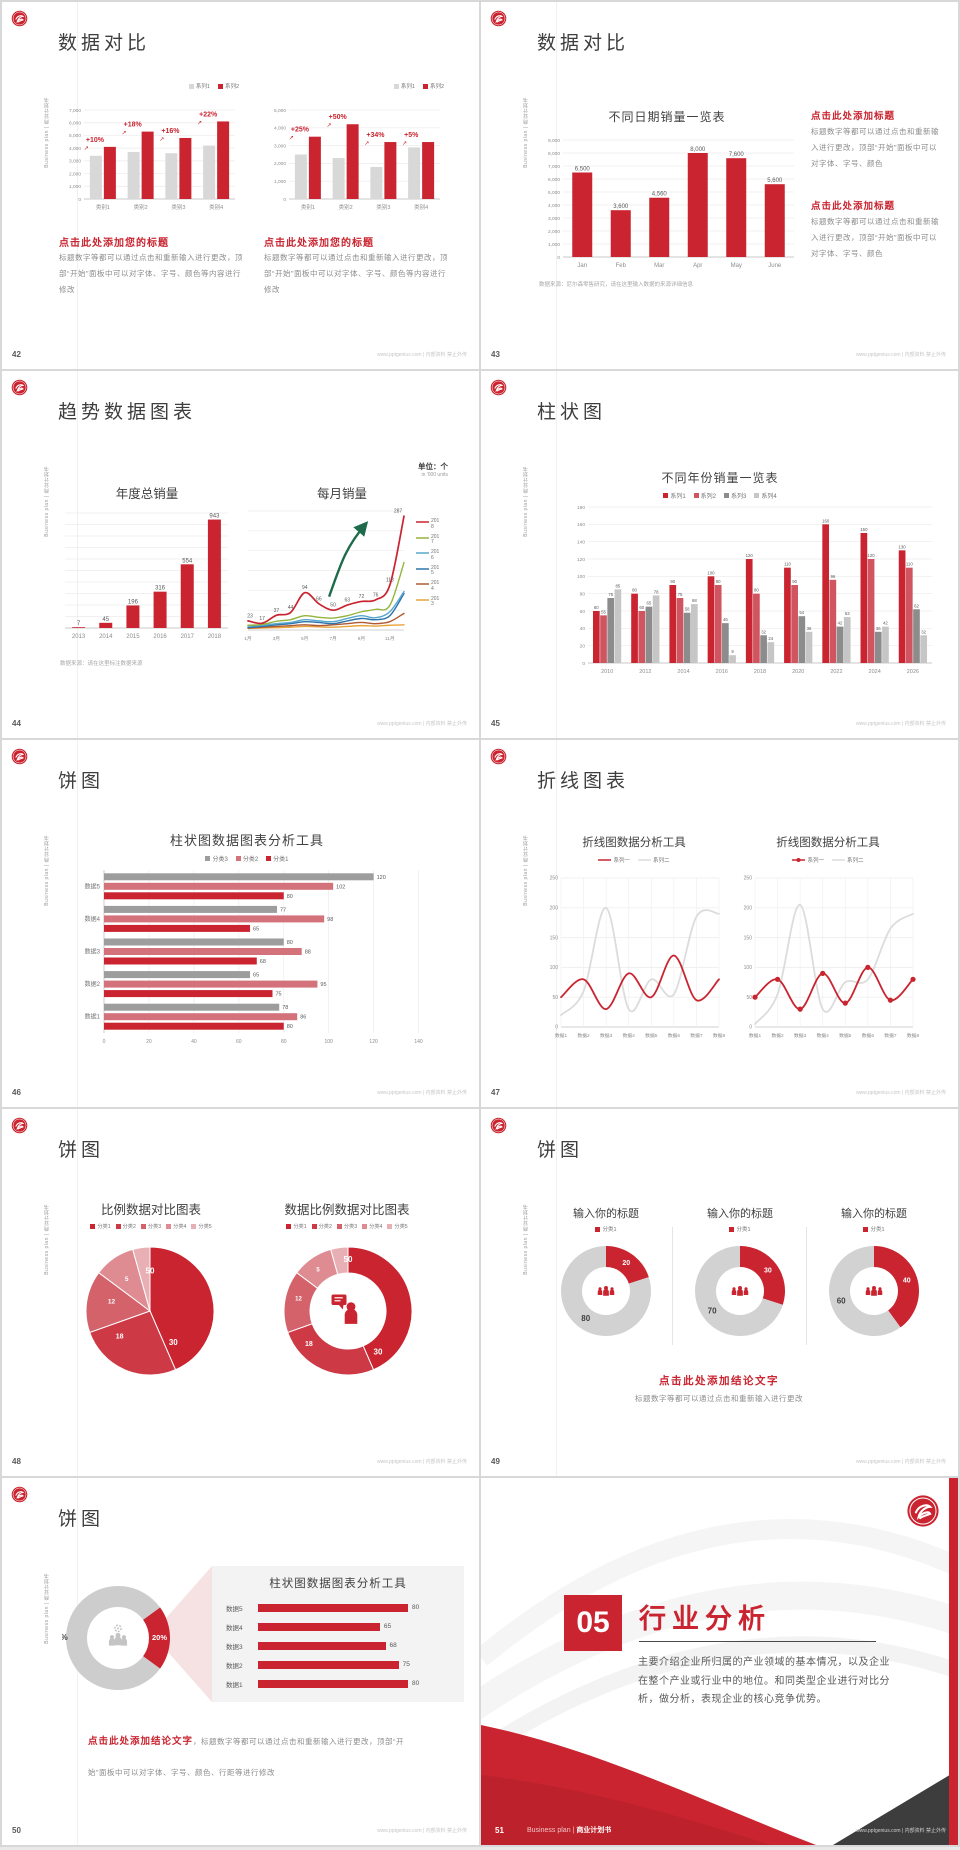 The image size is (960, 1850). What do you see at coordinates (853, 206) in the screenshot?
I see `text-heading: 点击此处添加标题` at bounding box center [853, 206].